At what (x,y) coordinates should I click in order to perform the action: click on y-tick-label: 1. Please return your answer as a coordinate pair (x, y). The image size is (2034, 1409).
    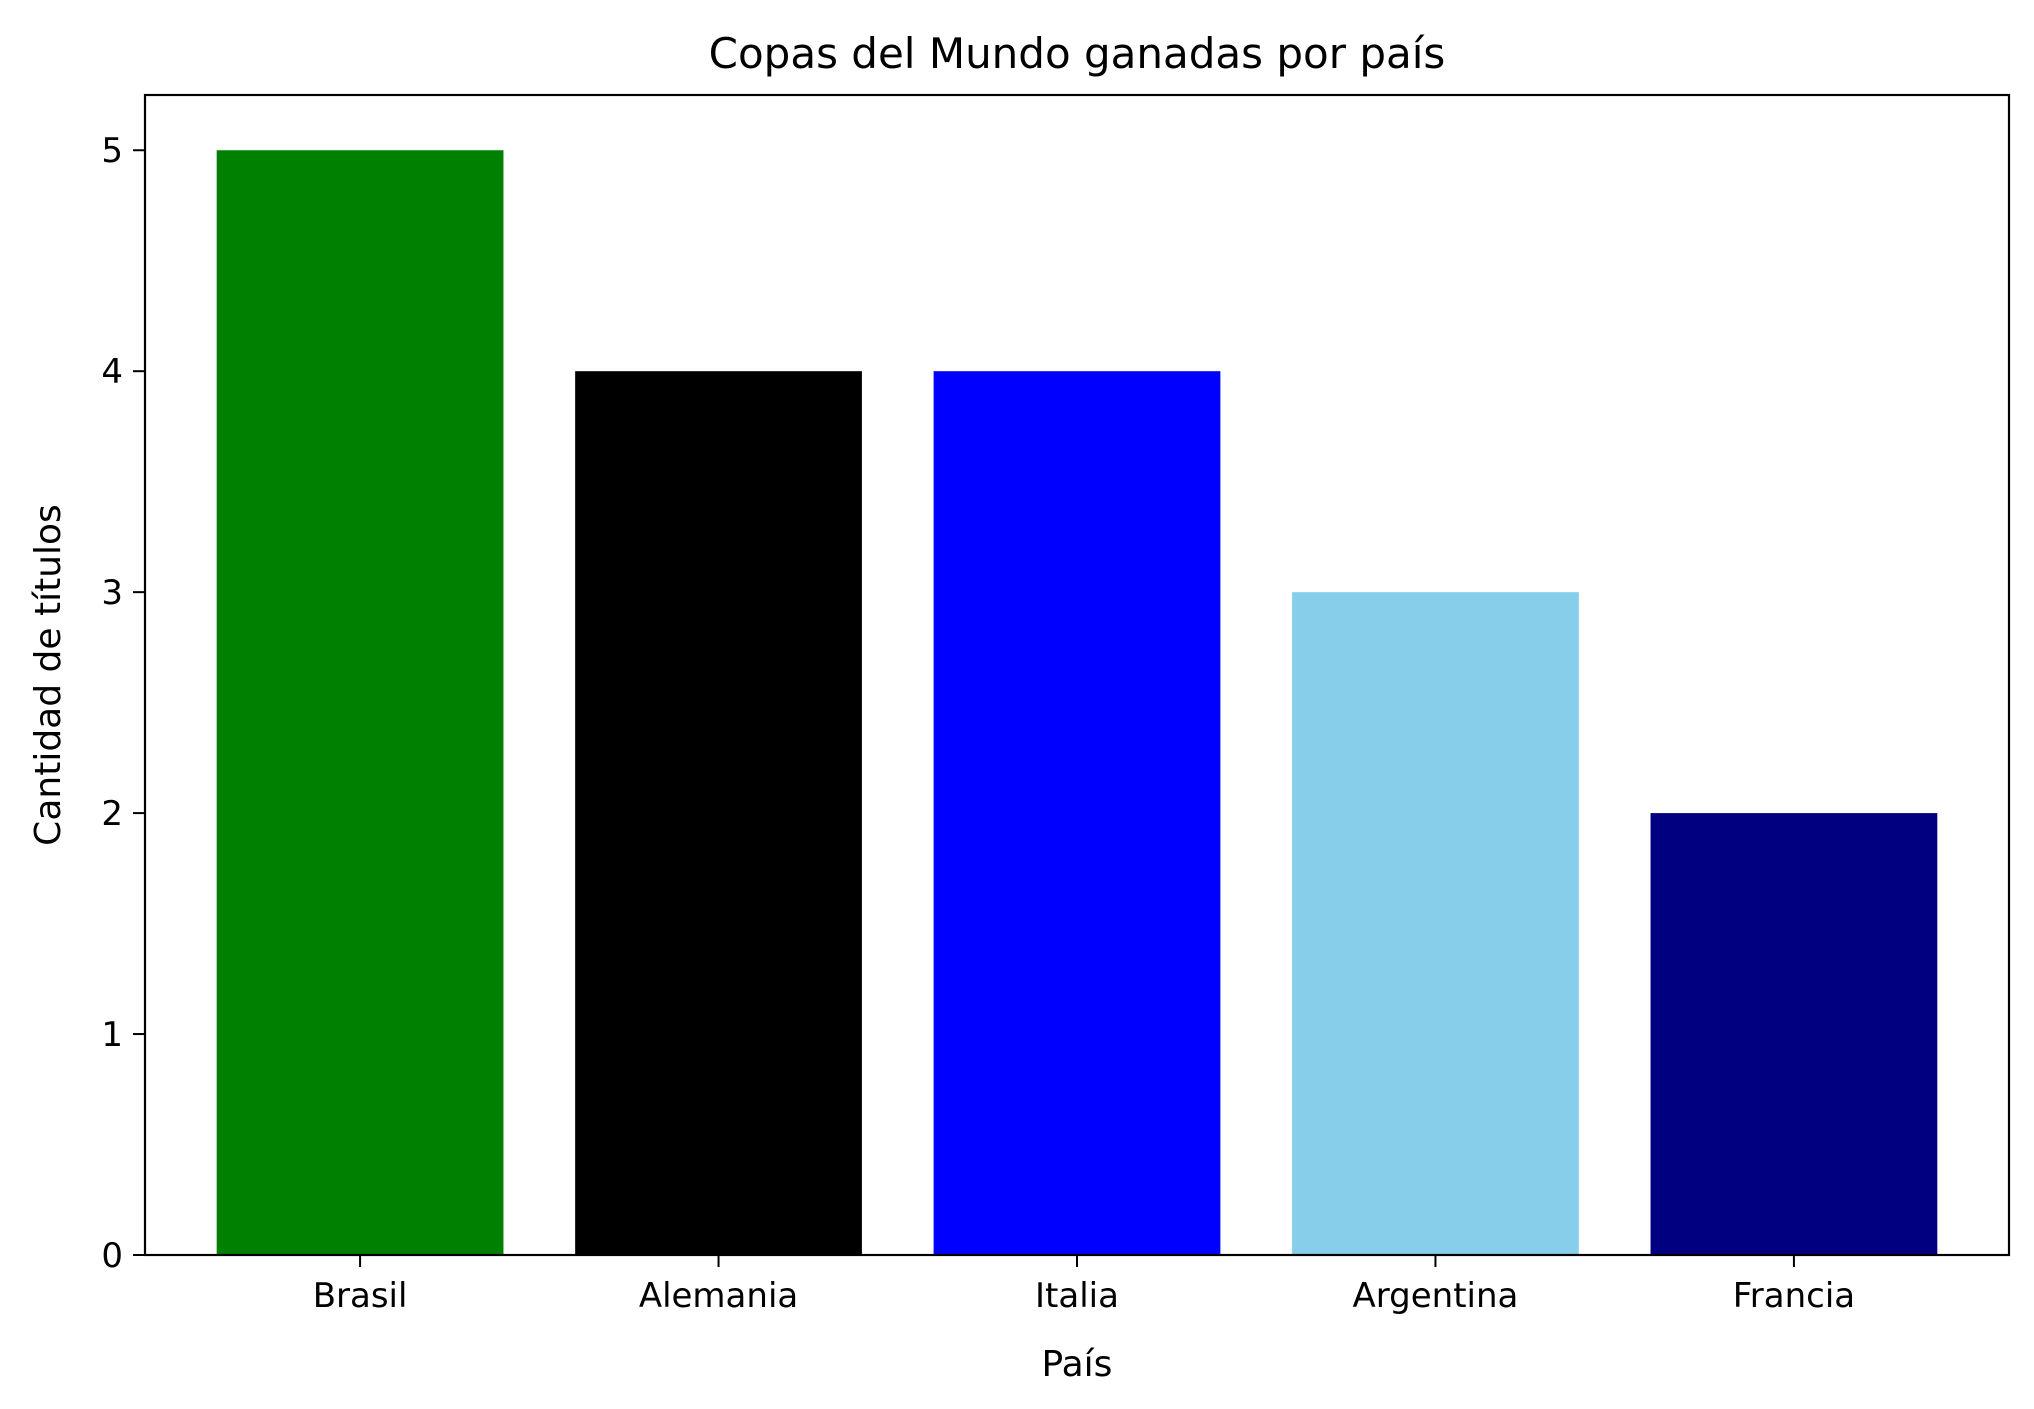
    Looking at the image, I should click on (112, 1035).